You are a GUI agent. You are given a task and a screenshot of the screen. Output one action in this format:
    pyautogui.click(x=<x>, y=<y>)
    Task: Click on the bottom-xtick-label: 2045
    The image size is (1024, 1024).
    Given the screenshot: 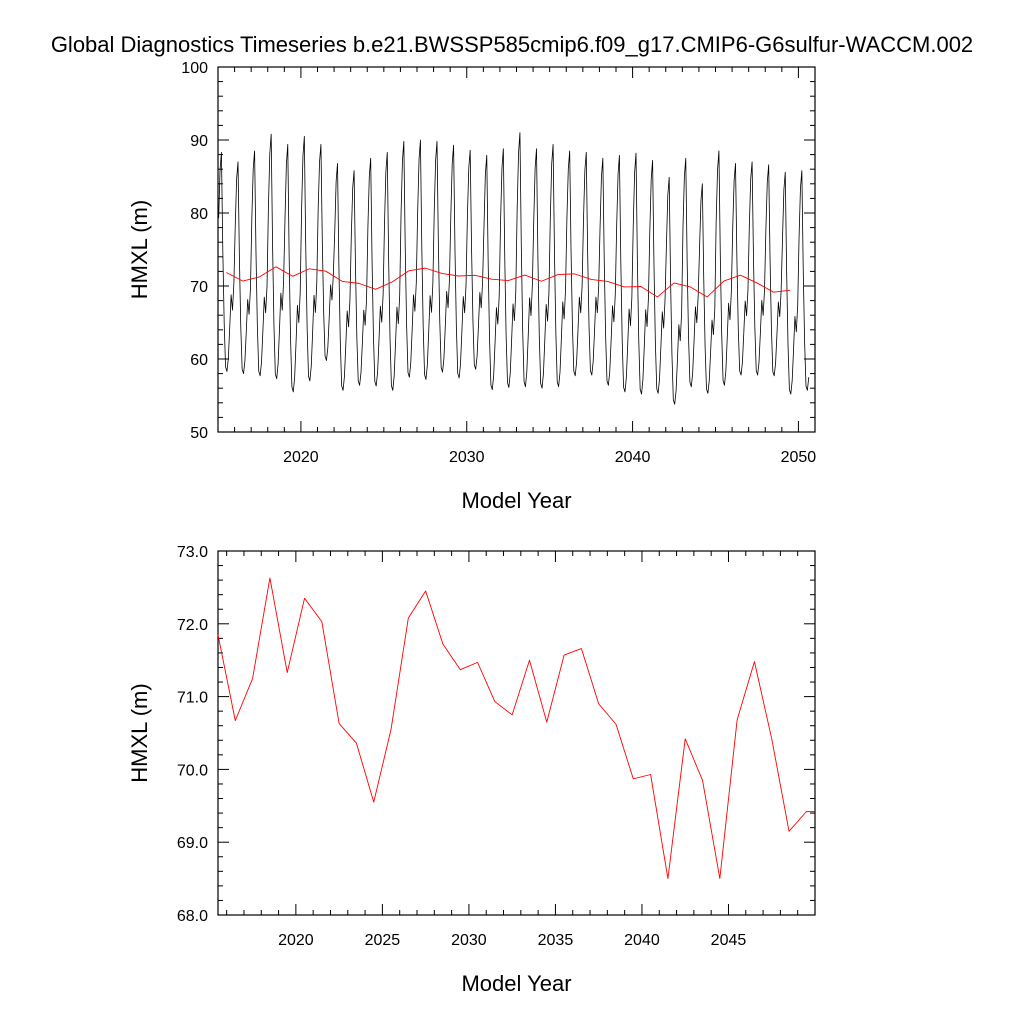 What is the action you would take?
    pyautogui.click(x=729, y=940)
    